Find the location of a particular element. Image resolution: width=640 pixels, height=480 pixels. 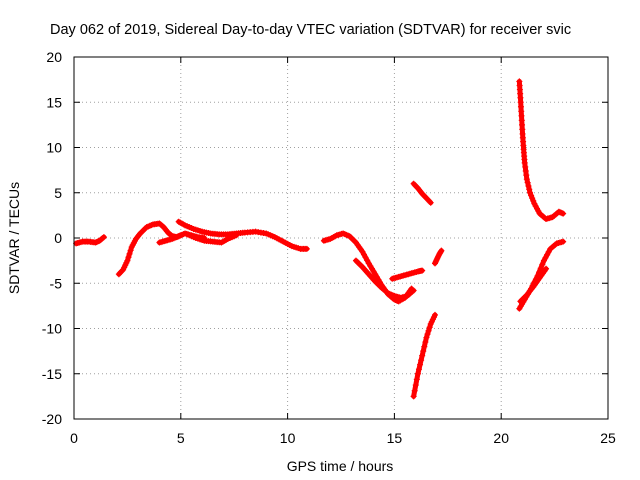

x-tick-label: 0 is located at coordinates (74, 438).